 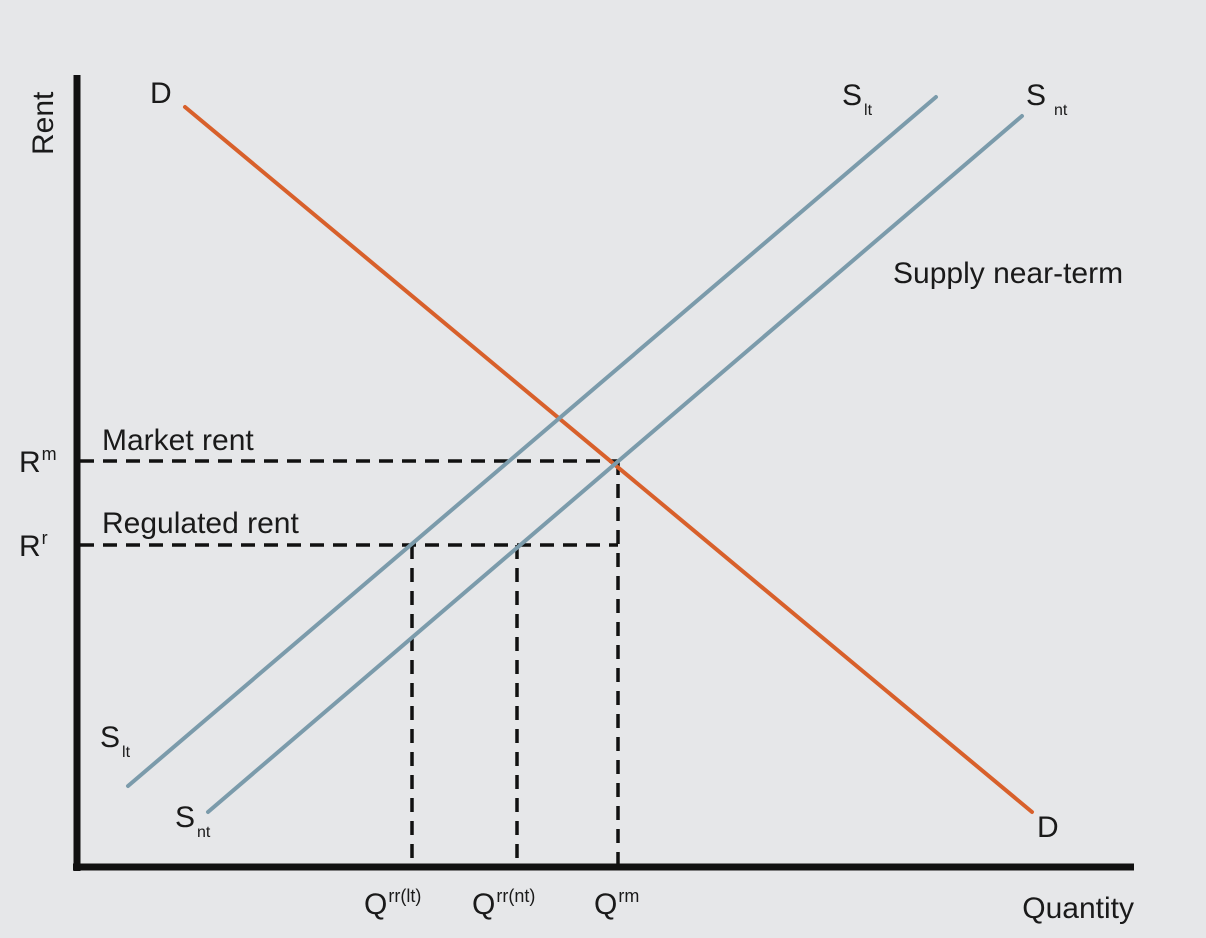 I want to click on demand-label-top: D, so click(x=161, y=93).